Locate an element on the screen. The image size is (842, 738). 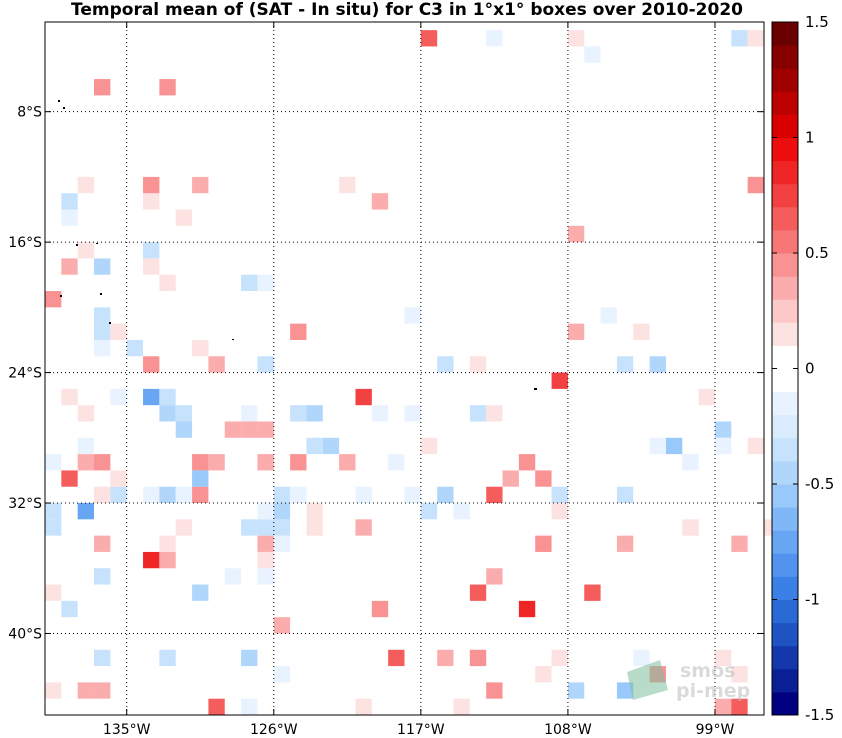
colorbar-bands is located at coordinates (785, 369).